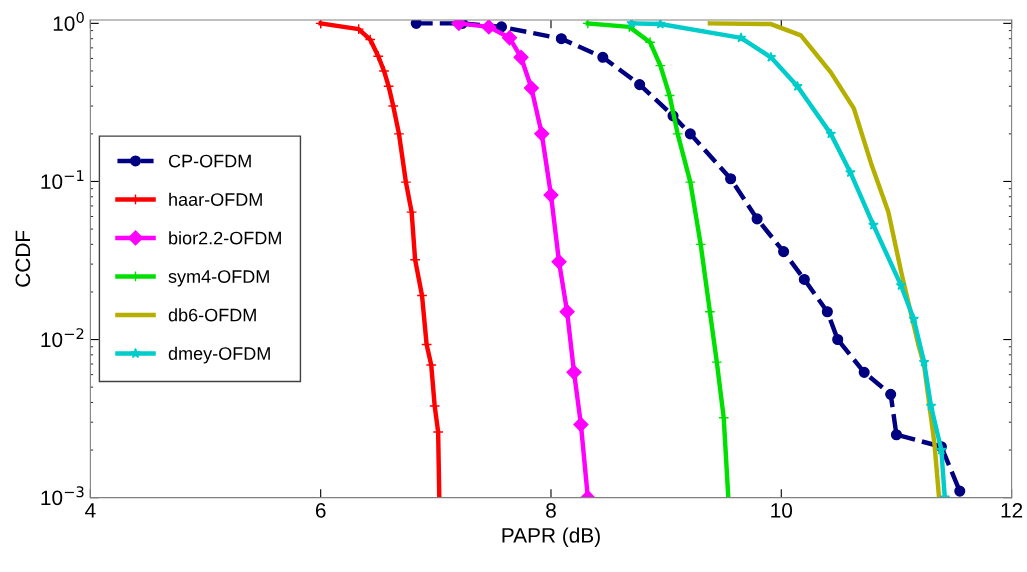 This screenshot has width=1027, height=572. Describe the element at coordinates (219, 355) in the screenshot. I see `legend-label: dmey-OFDM` at that location.